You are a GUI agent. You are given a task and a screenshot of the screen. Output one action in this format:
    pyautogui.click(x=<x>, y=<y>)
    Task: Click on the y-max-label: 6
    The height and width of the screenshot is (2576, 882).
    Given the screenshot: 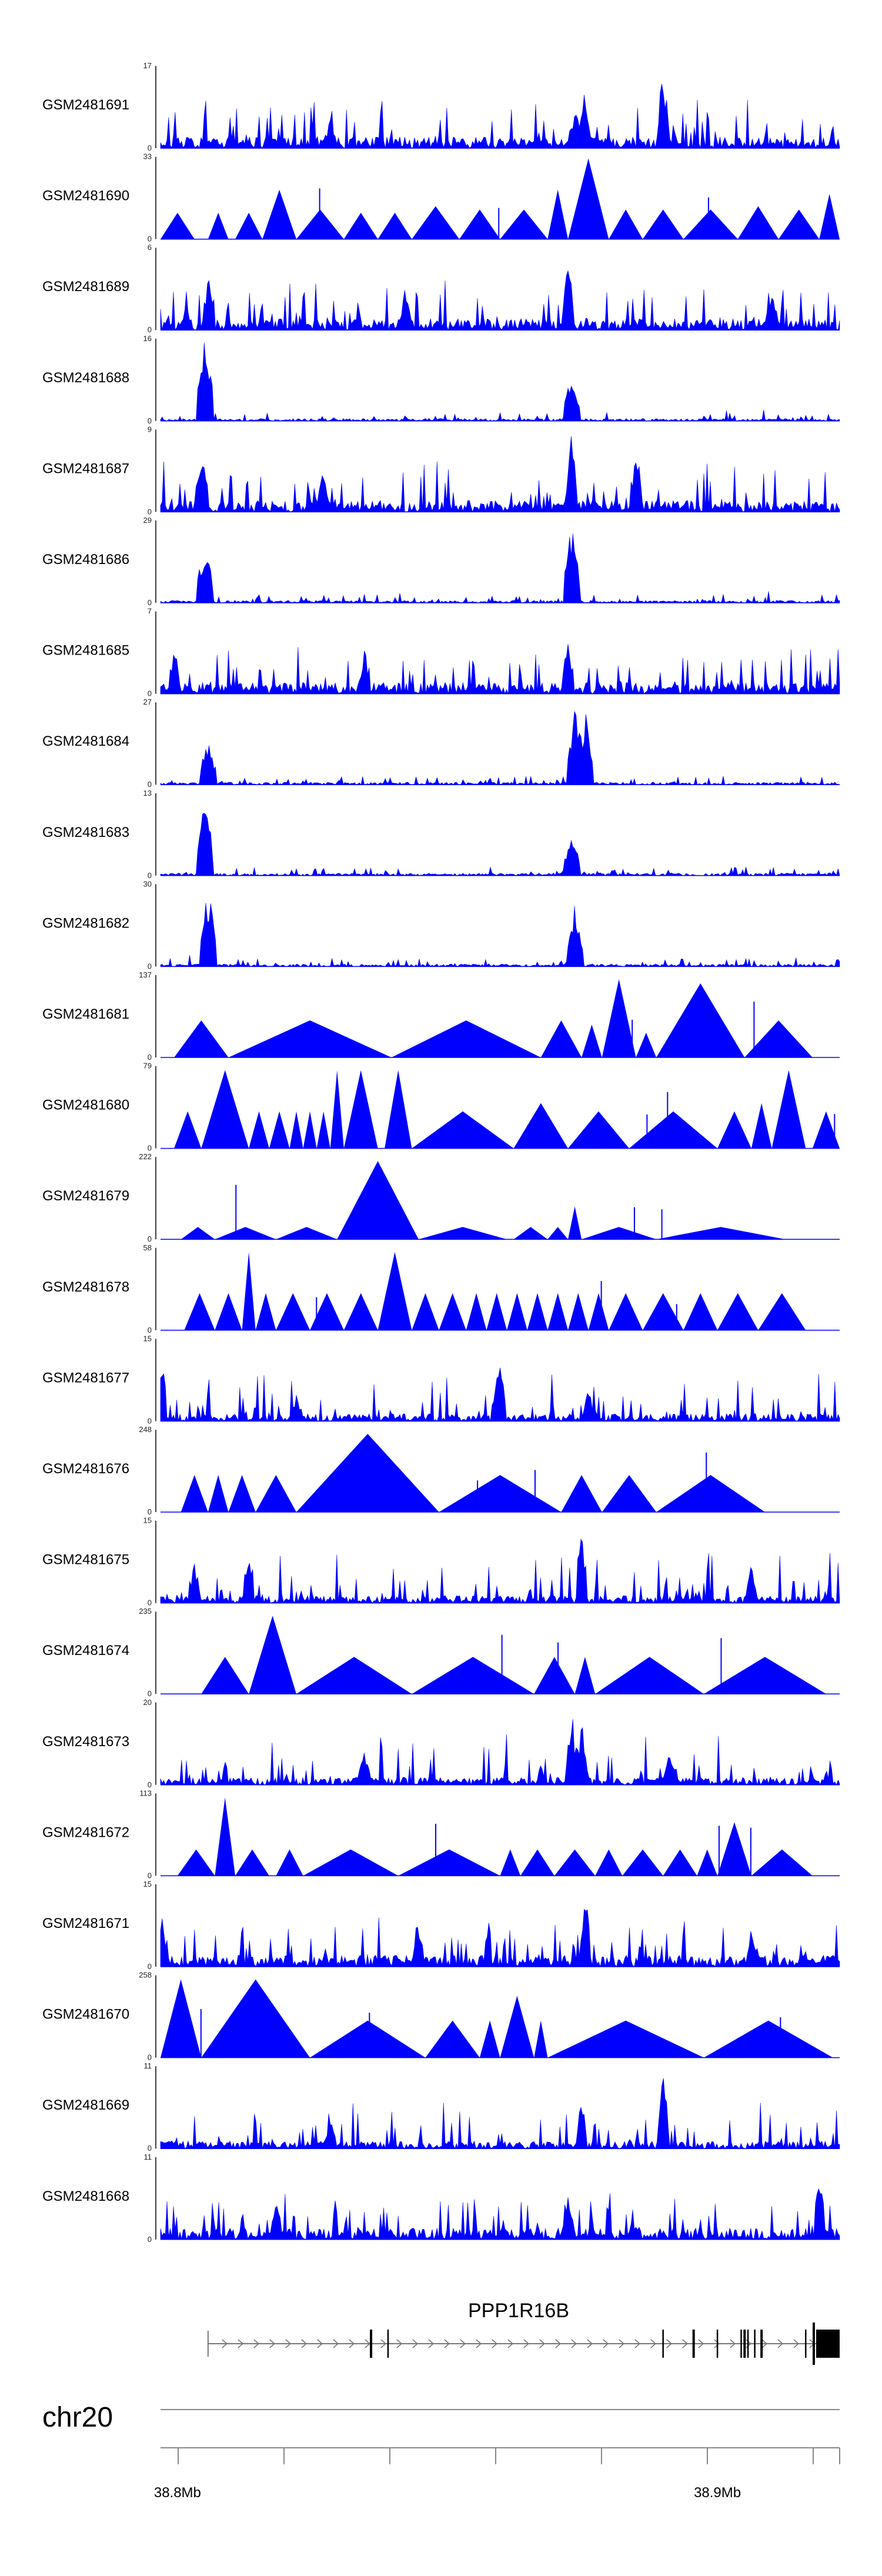 What is the action you would take?
    pyautogui.click(x=150, y=247)
    